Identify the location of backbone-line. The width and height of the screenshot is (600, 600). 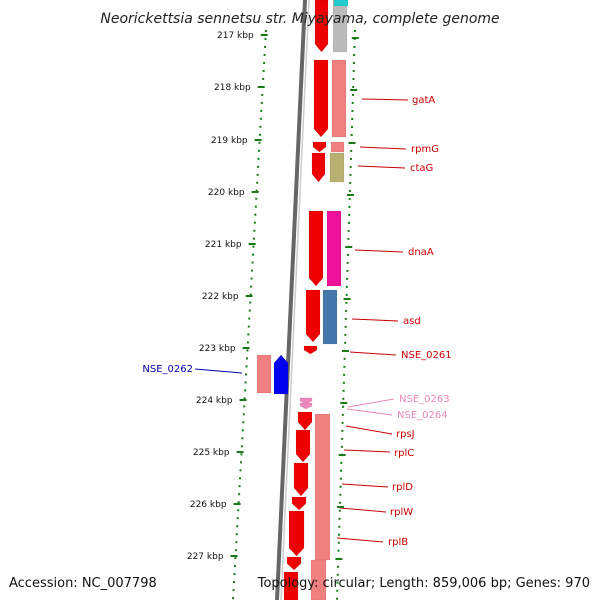
(291, 300).